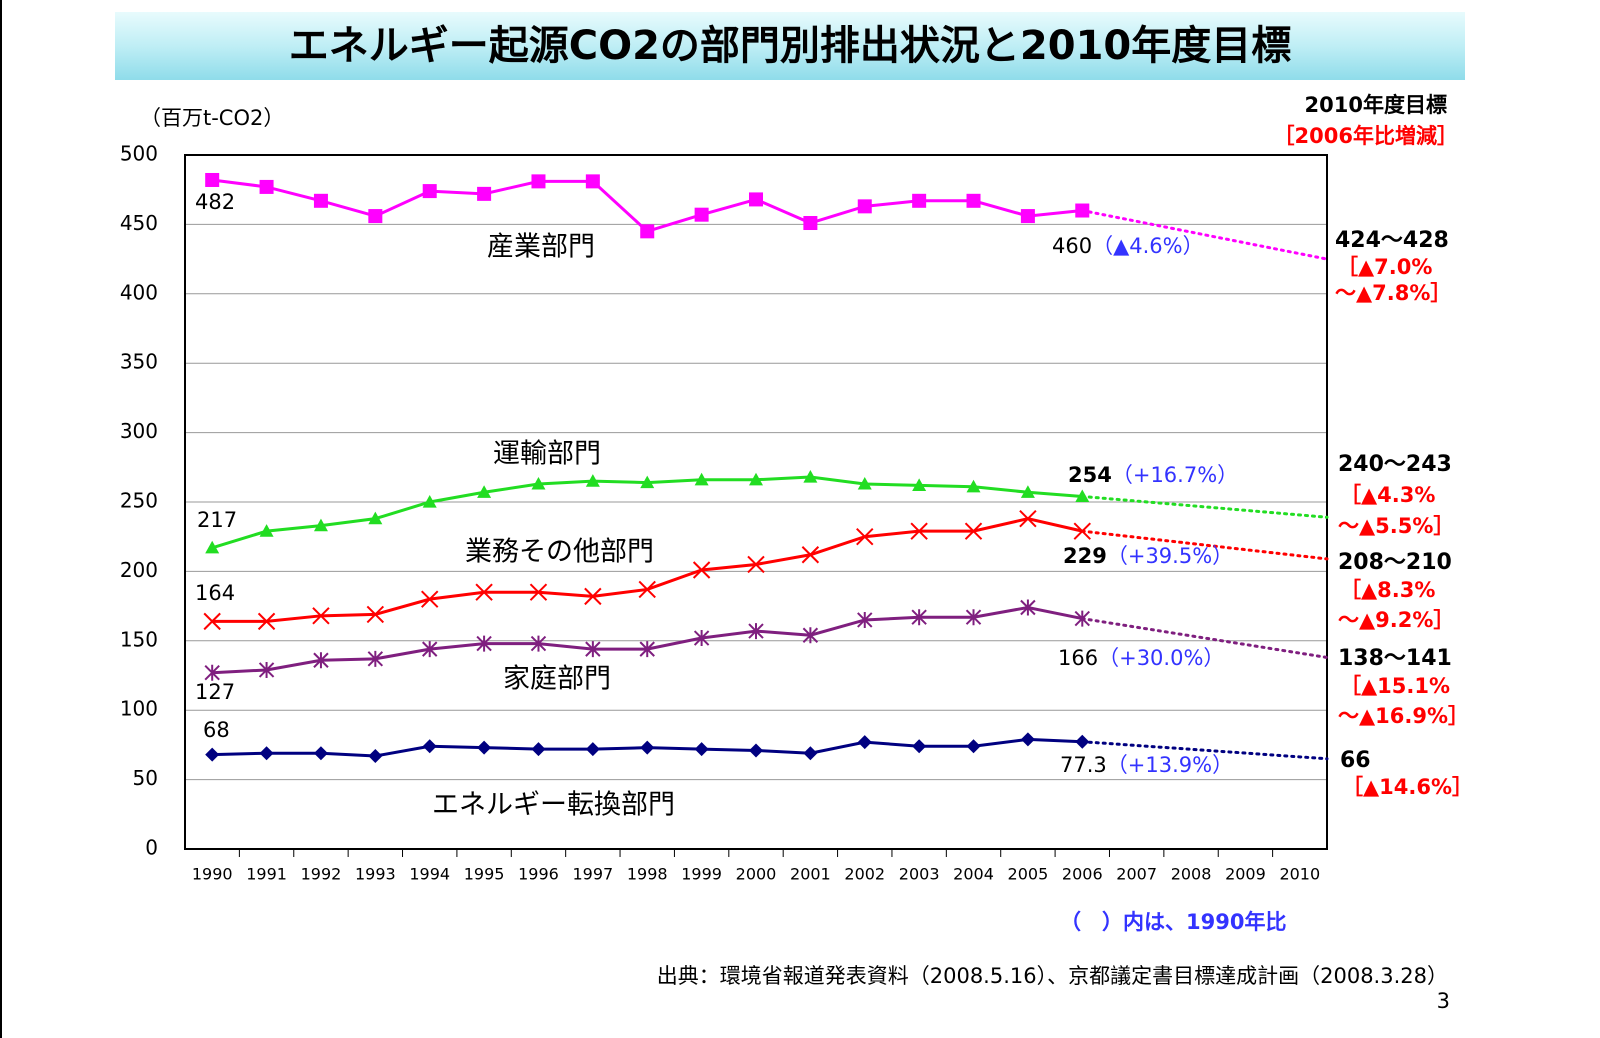 This screenshot has height=1038, width=1600. I want to click on y-tick-label: 150, so click(139, 639).